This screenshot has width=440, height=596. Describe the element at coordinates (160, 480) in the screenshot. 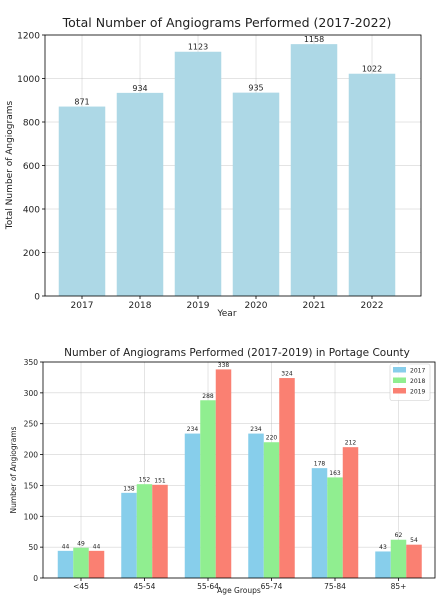

I see `bar-value-label: 151` at that location.